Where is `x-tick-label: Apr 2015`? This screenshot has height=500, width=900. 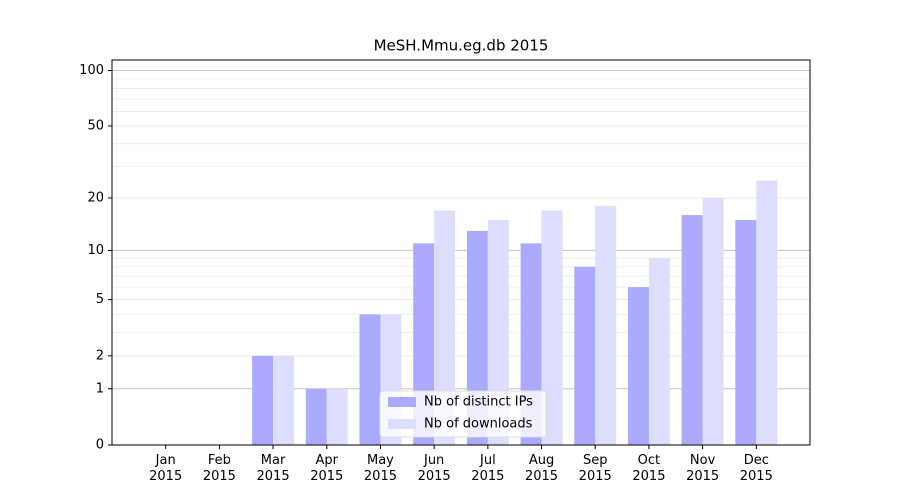 x-tick-label: Apr 2015 is located at coordinates (327, 468).